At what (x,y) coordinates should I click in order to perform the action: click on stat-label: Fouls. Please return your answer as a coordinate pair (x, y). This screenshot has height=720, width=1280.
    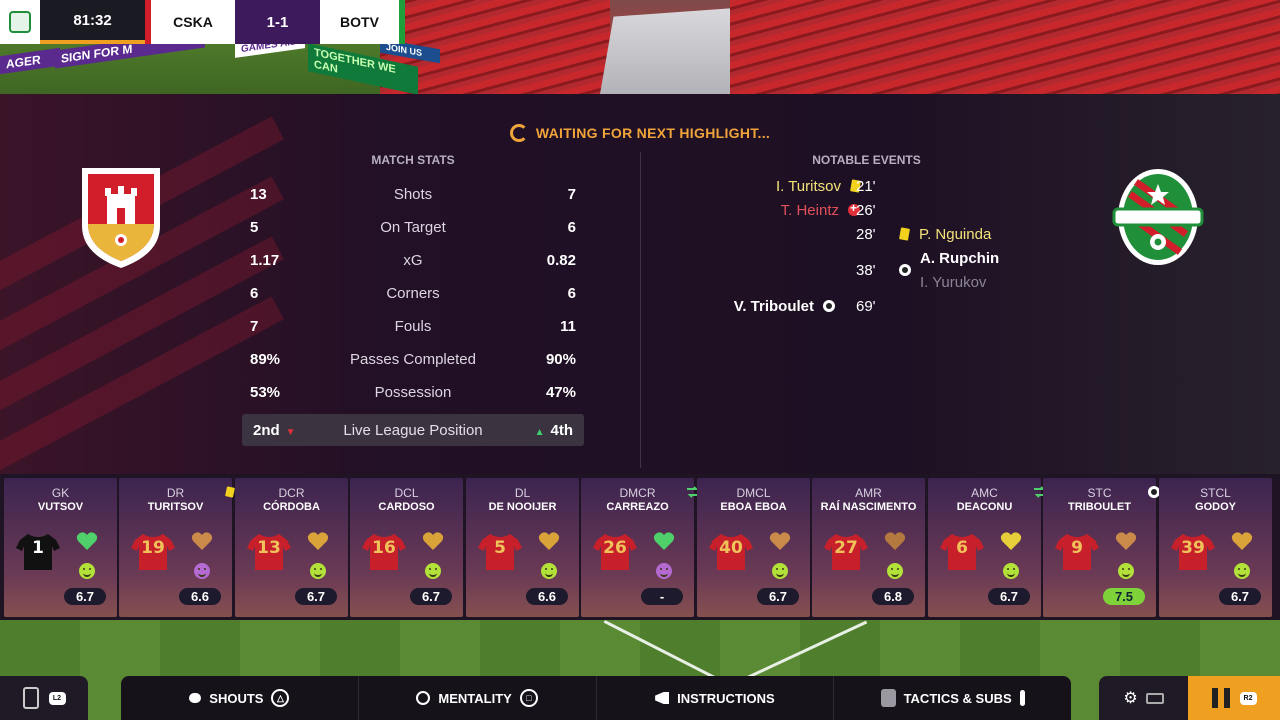
    Looking at the image, I should click on (413, 326).